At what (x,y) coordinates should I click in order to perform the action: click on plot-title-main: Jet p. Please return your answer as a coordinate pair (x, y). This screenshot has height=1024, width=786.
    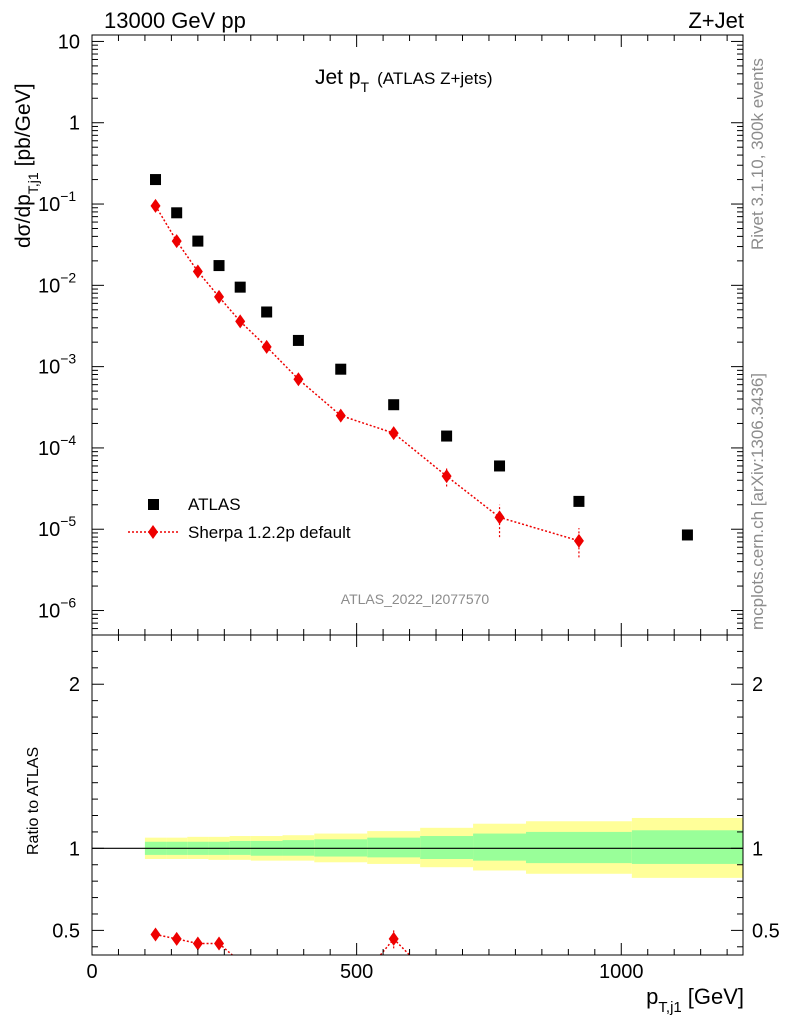
    Looking at the image, I should click on (338, 77).